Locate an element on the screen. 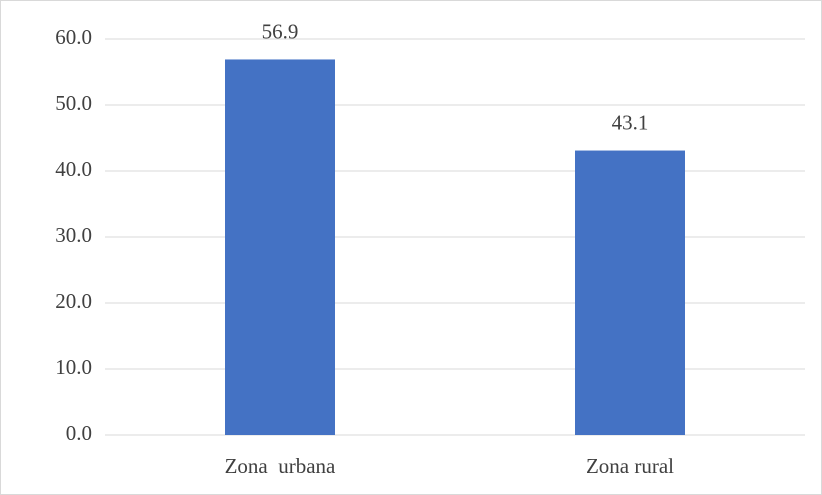 The image size is (822, 495). x-tick-label: Zona rural is located at coordinates (630, 466).